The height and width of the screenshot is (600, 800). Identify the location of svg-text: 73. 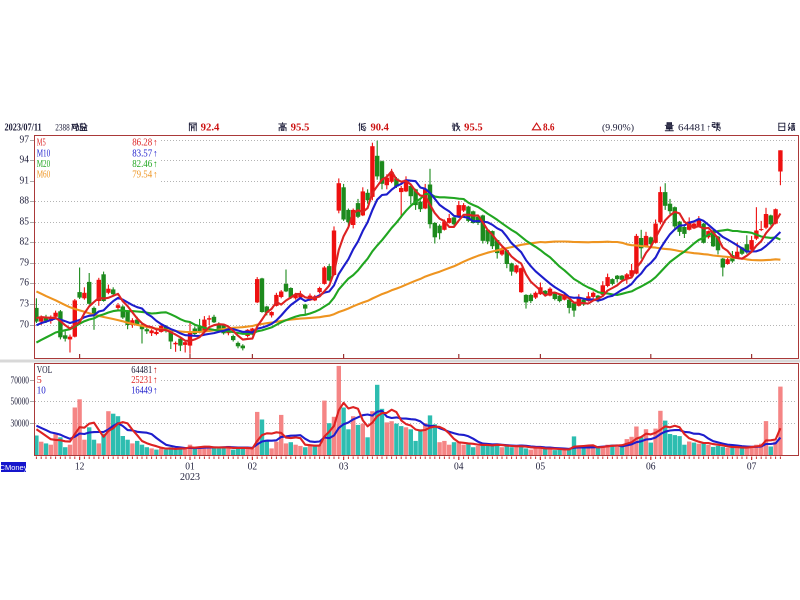
(25, 304).